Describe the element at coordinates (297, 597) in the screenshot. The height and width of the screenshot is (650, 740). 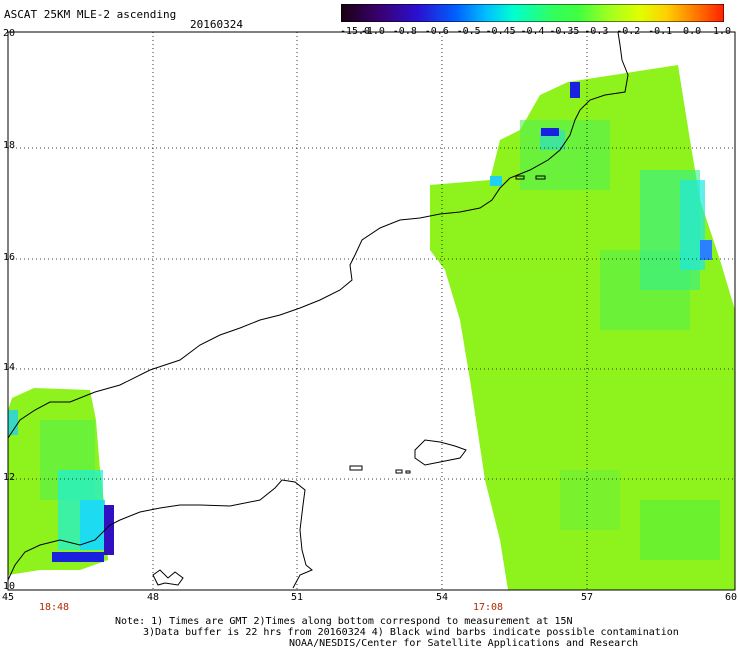
I see `lon-label-51: 51` at that location.